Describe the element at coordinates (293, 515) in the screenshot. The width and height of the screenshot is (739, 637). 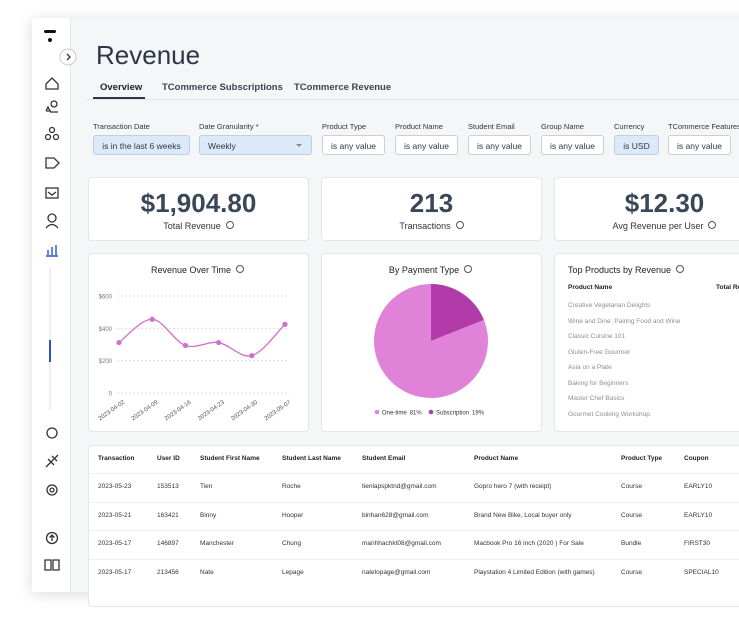
I see `table-cell: Hooper` at that location.